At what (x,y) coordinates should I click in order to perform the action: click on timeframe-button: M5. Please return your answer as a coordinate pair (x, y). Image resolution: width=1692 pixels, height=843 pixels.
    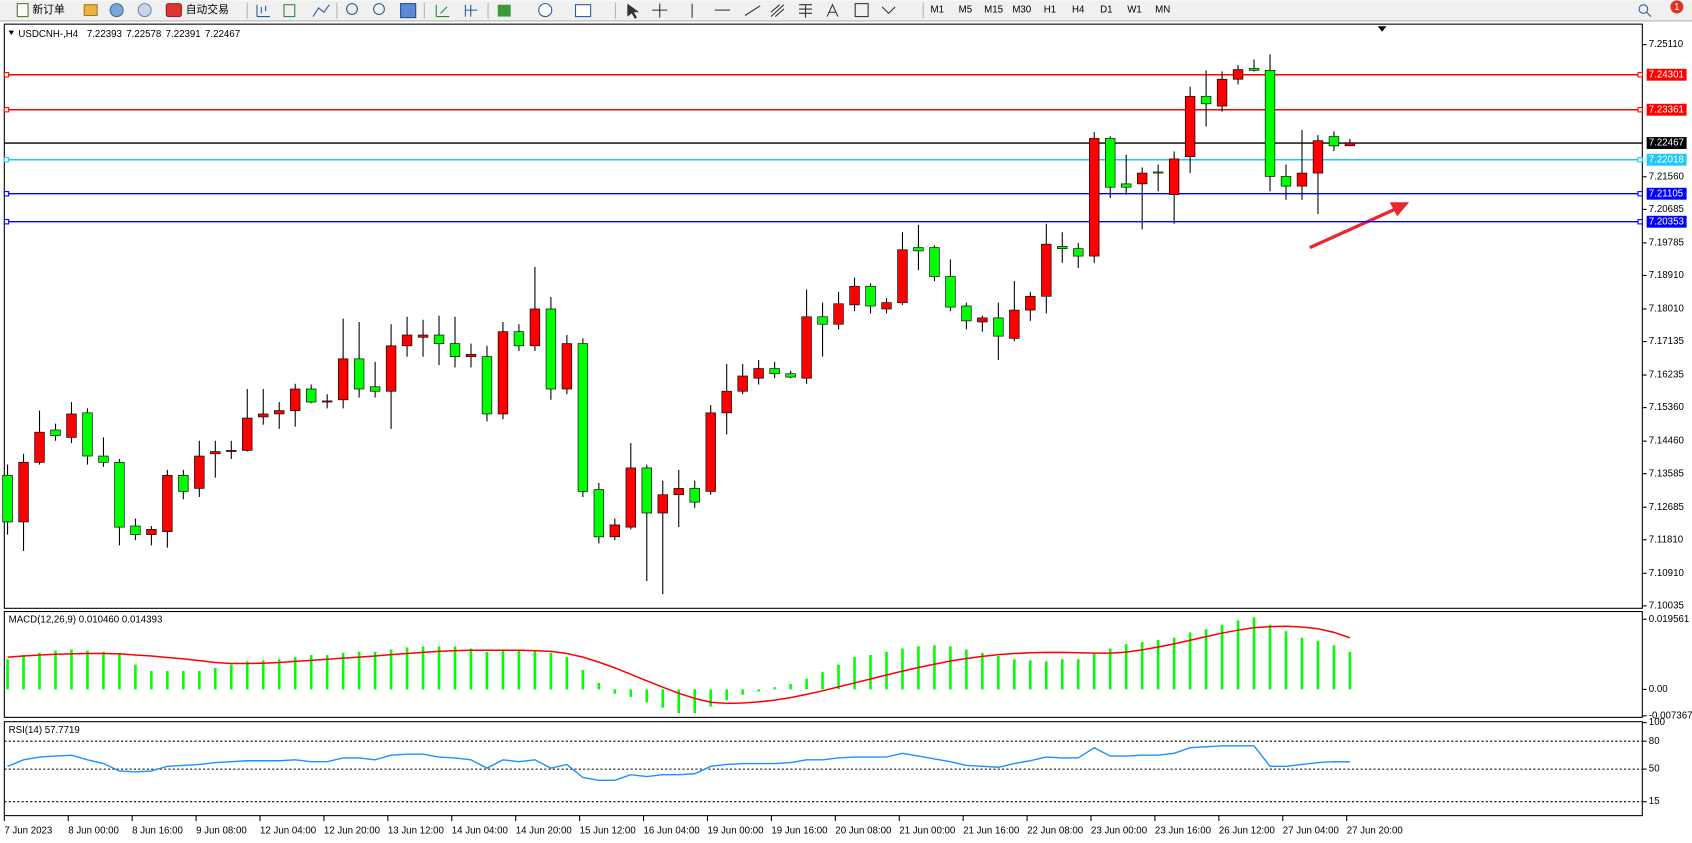
    Looking at the image, I should click on (965, 10).